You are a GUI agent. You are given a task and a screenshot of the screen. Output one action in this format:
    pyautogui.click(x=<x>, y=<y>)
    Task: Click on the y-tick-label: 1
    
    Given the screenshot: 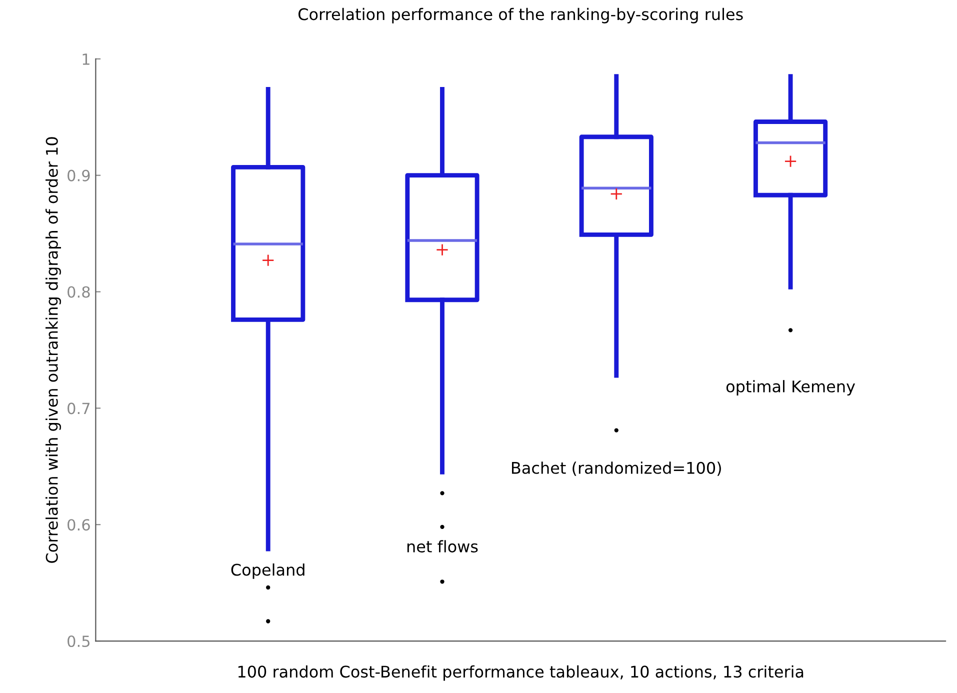 What is the action you would take?
    pyautogui.click(x=86, y=59)
    